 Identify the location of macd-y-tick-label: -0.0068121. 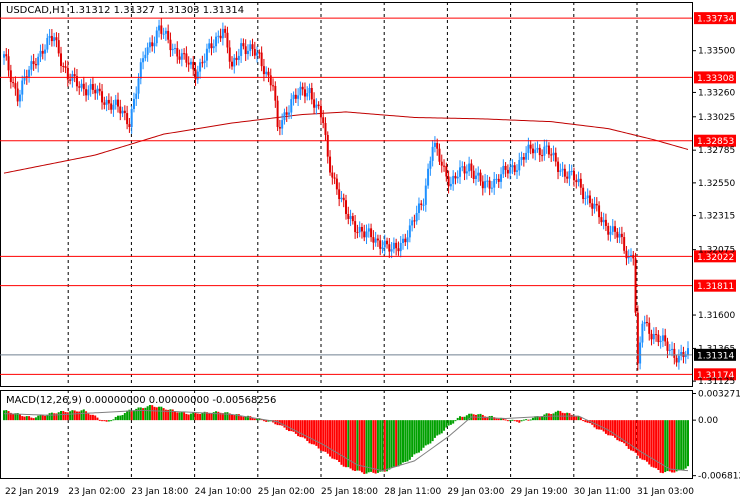
(719, 477).